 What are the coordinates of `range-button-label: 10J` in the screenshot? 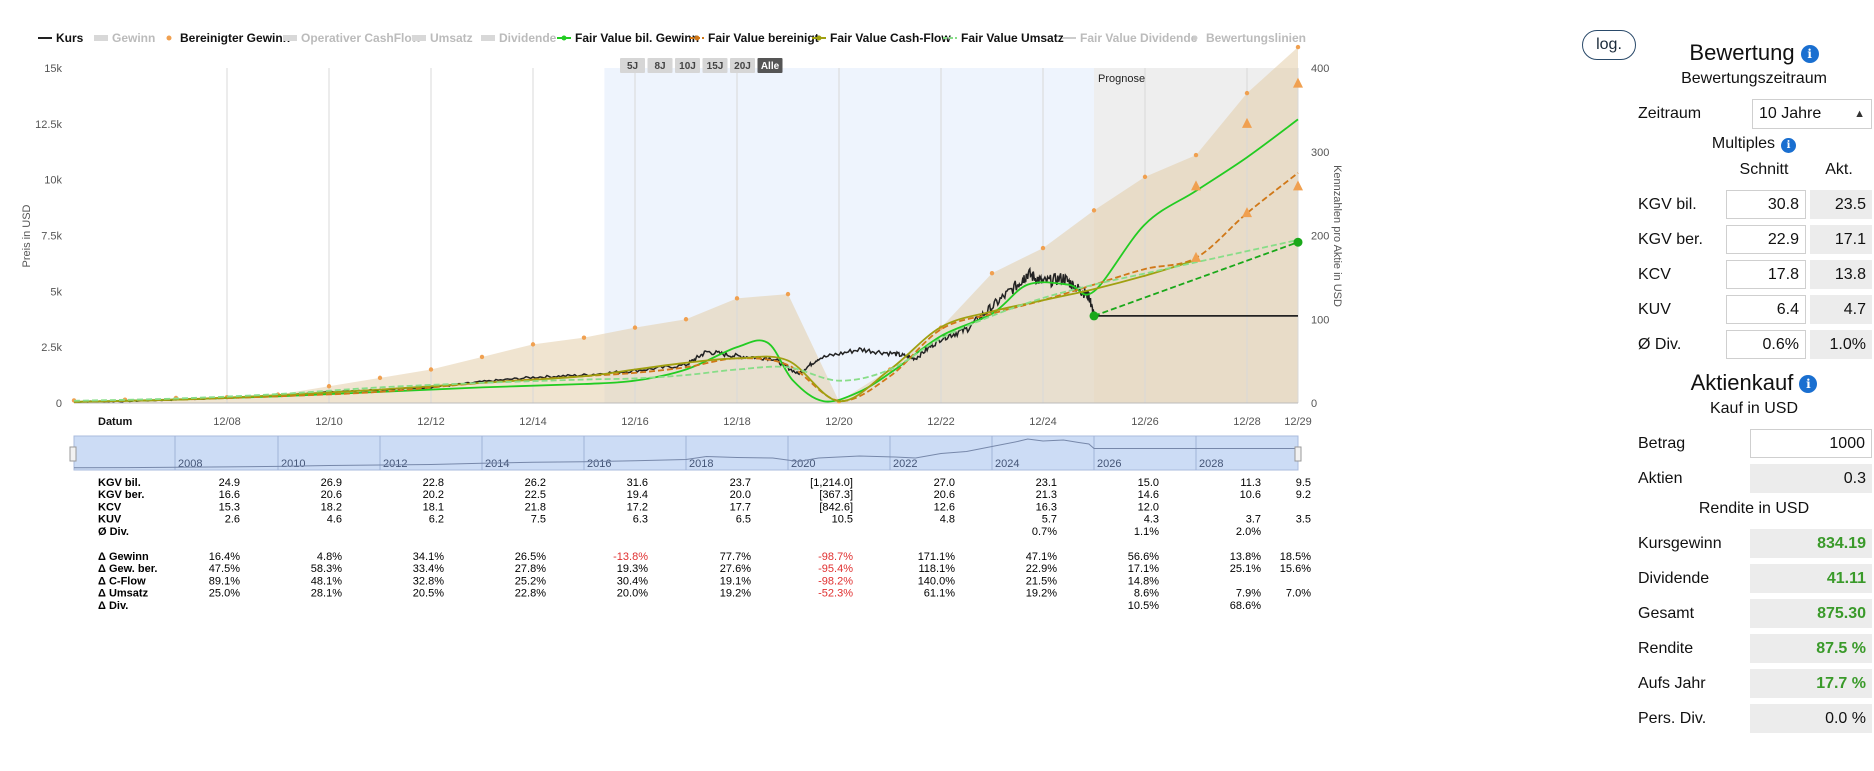 It's located at (687, 66).